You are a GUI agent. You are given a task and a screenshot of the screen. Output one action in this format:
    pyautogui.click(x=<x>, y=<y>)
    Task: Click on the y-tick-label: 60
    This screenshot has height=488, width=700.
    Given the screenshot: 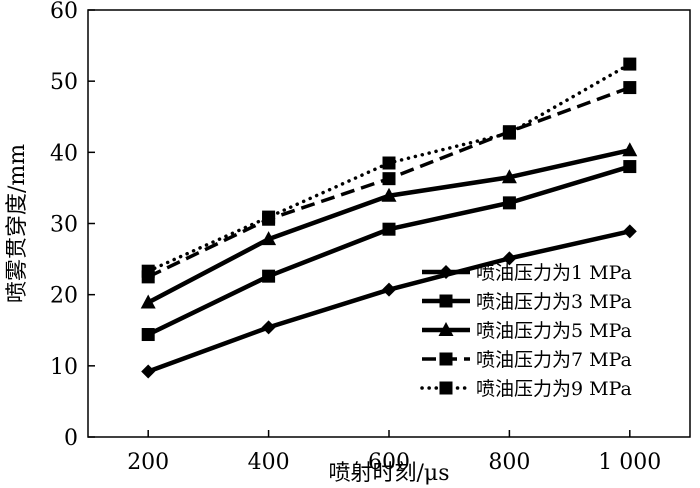 What is the action you would take?
    pyautogui.click(x=64, y=12)
    